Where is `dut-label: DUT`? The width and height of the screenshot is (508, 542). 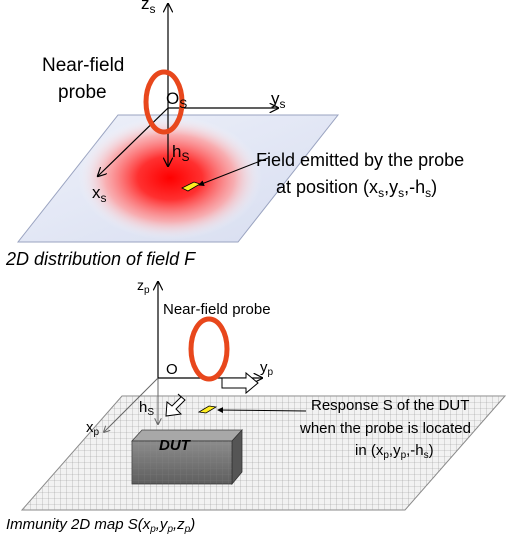 dut-label: DUT is located at coordinates (175, 445).